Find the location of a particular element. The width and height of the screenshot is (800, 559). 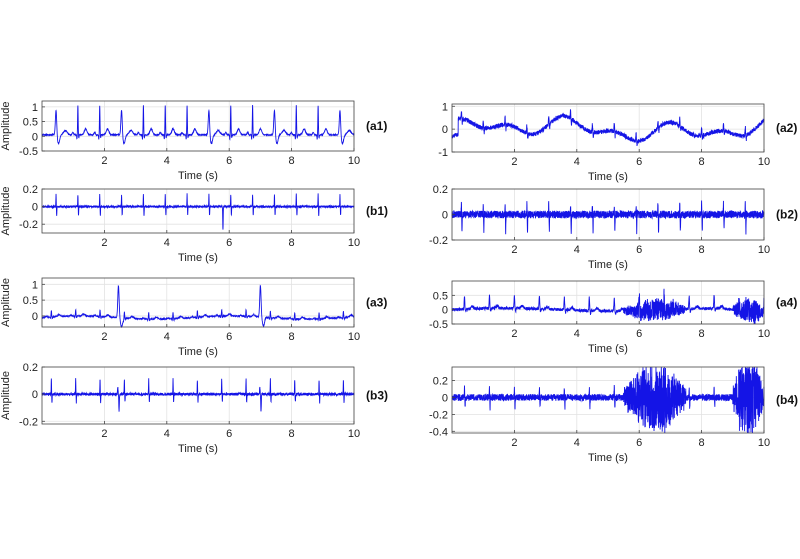

panel-label-a1: (a1) is located at coordinates (376, 126).